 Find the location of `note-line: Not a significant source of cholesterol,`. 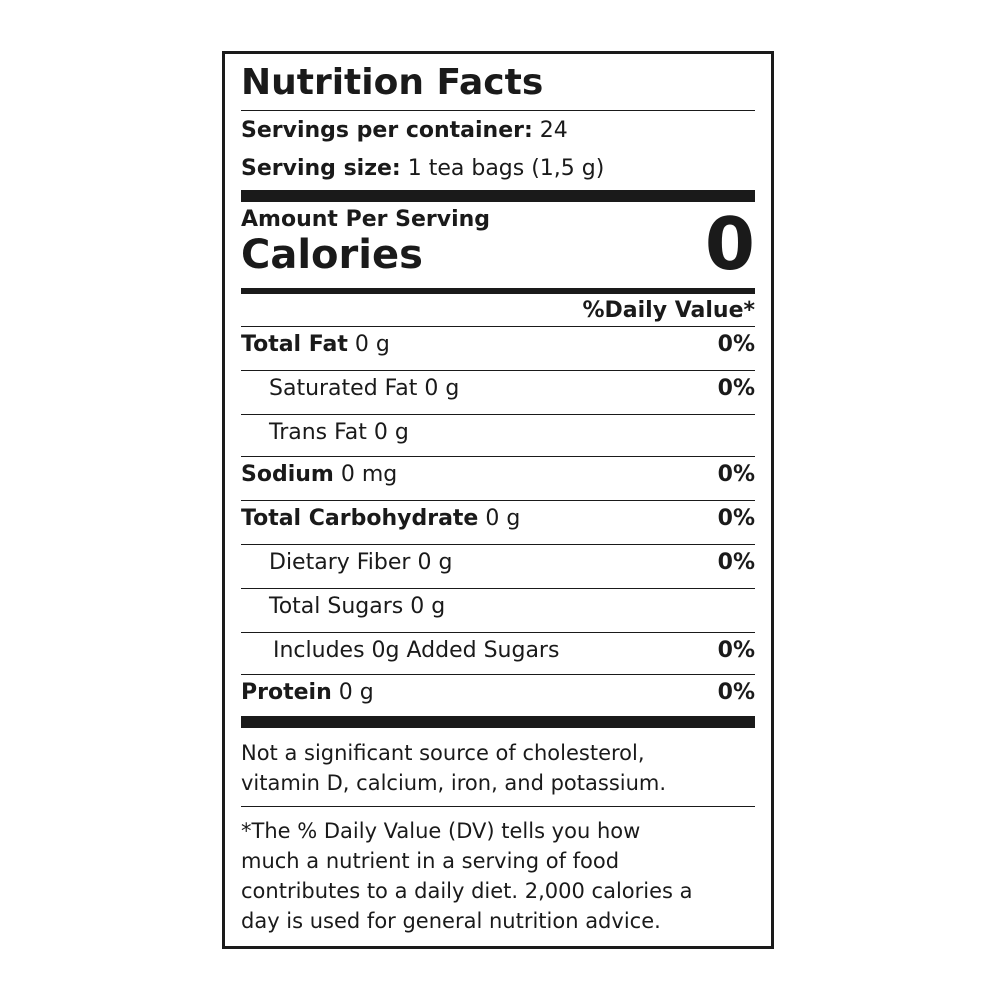

note-line: Not a significant source of cholesterol, is located at coordinates (443, 753).